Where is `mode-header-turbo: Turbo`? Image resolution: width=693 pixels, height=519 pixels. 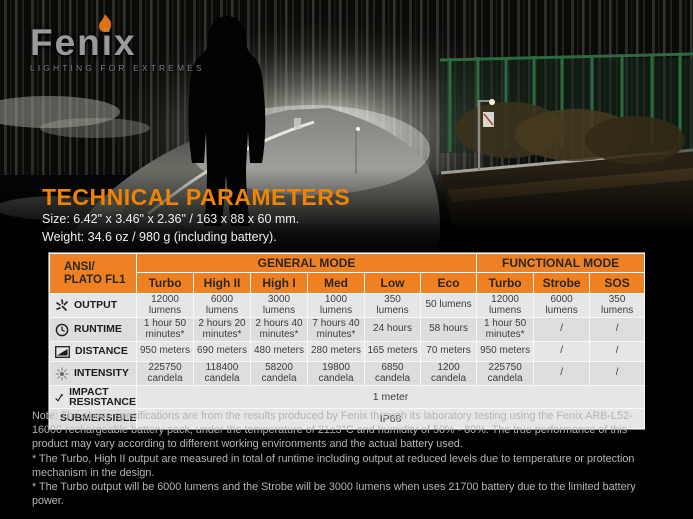
mode-header-turbo: Turbo is located at coordinates (165, 283).